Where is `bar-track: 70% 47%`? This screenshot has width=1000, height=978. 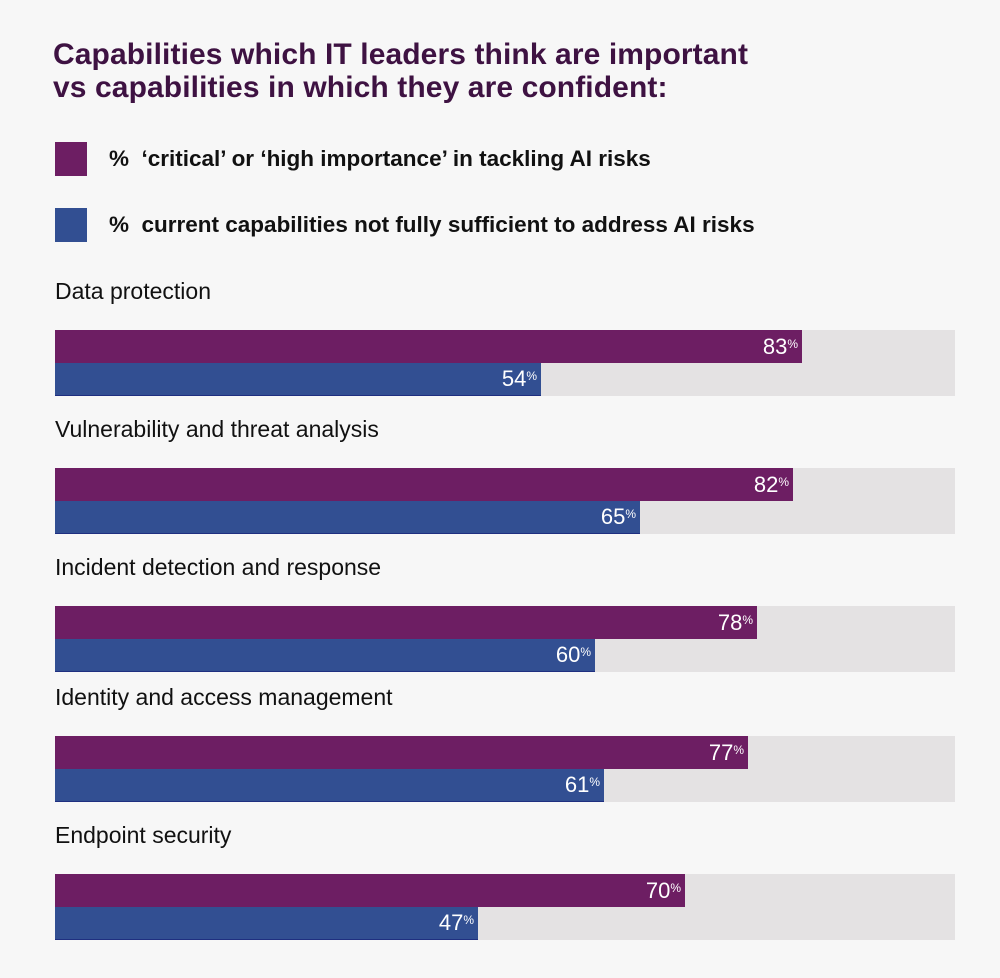 bar-track: 70% 47% is located at coordinates (505, 907).